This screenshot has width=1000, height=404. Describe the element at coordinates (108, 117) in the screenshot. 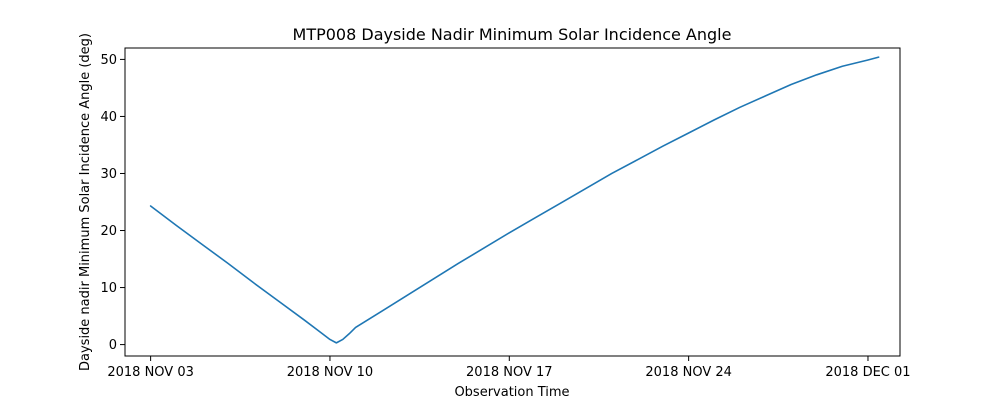

I see `y-tick-label: 40` at that location.